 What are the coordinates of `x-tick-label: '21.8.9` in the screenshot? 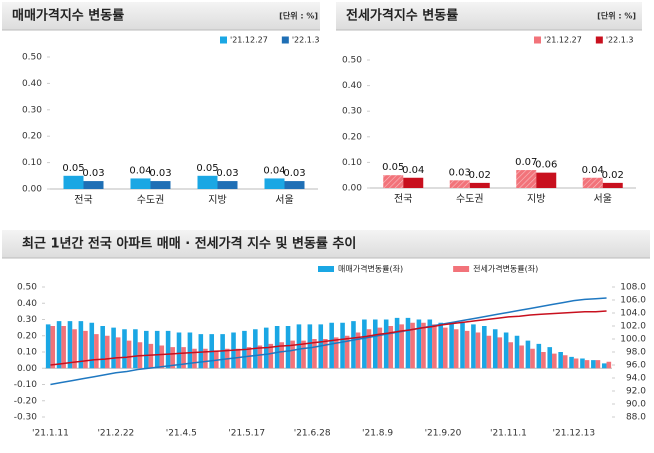 It's located at (377, 434).